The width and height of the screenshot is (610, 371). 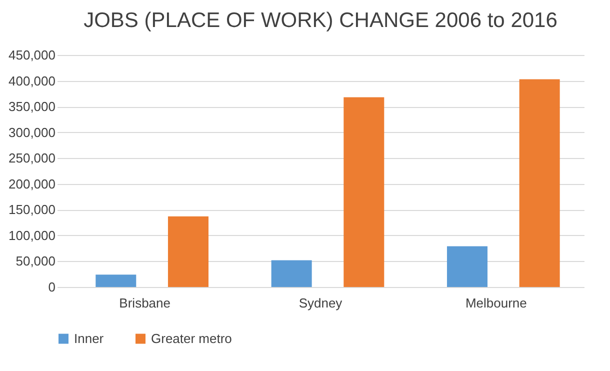 What do you see at coordinates (32, 235) in the screenshot?
I see `y-tick-label: 100,000` at bounding box center [32, 235].